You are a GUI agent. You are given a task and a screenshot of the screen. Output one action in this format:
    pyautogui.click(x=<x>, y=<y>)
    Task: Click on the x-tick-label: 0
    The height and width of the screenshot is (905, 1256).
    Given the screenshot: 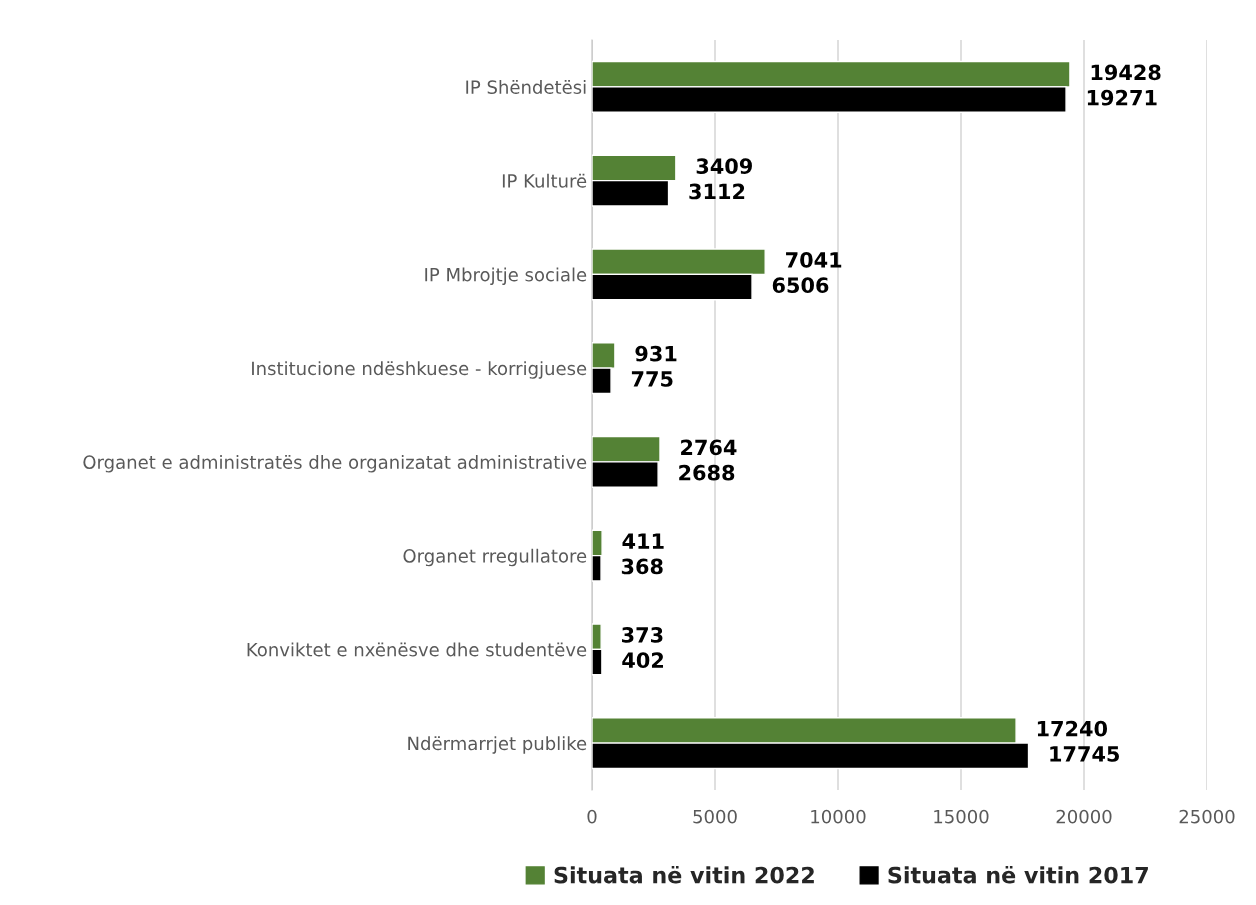 What is the action you would take?
    pyautogui.click(x=592, y=816)
    